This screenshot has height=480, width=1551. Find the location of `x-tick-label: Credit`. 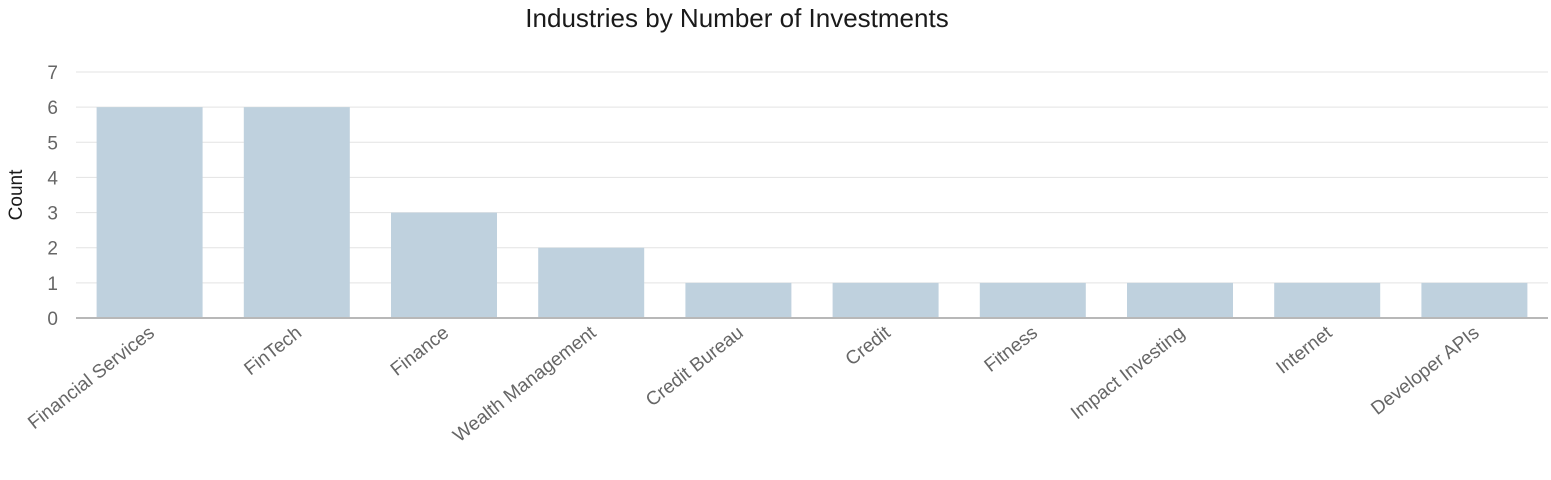

x-tick-label: Credit is located at coordinates (868, 346).